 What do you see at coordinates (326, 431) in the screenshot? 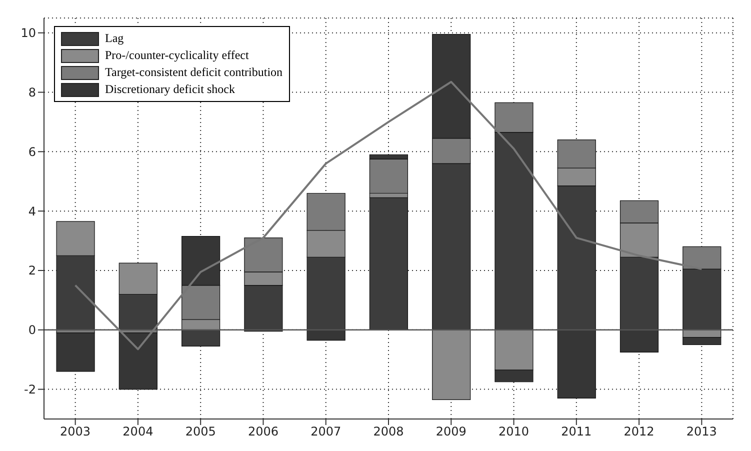
I see `x-tick-label: 2007` at bounding box center [326, 431].